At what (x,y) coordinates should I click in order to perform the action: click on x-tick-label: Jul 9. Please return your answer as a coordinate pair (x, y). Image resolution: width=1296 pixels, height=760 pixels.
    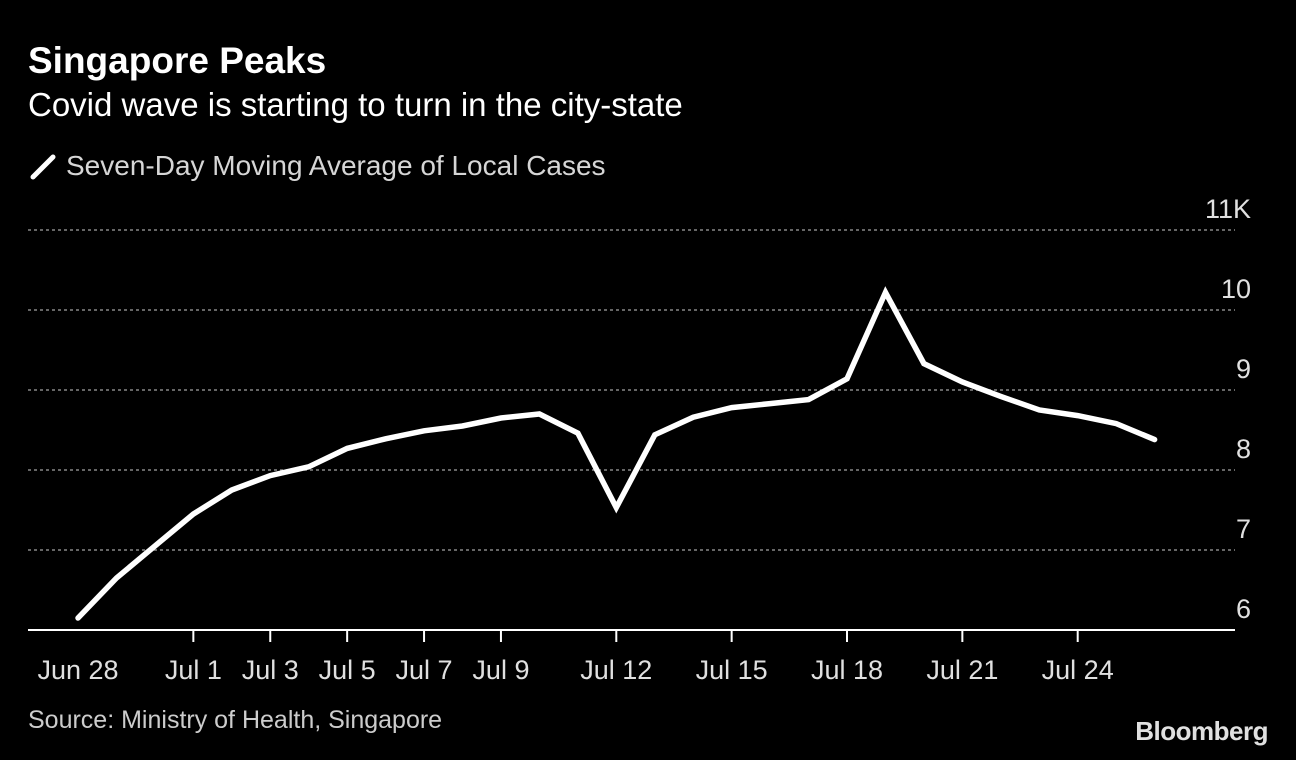
    Looking at the image, I should click on (500, 670).